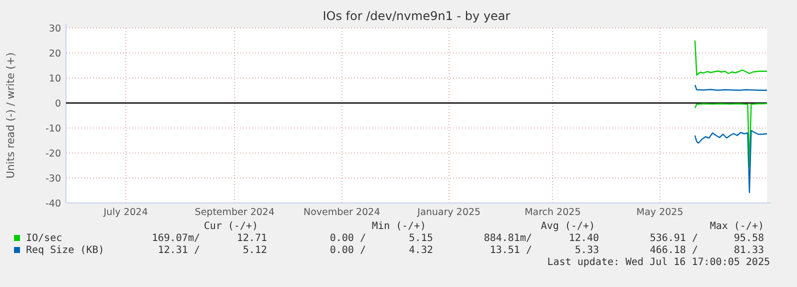  Describe the element at coordinates (508, 238) in the screenshot. I see `text: 884.81m/` at that location.